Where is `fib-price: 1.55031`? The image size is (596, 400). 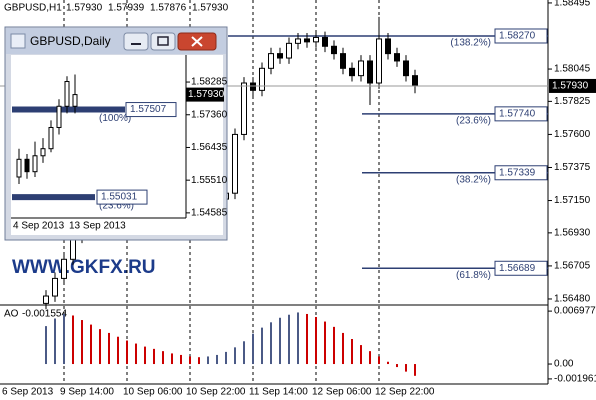
fib-price: 1.55031 is located at coordinates (119, 197).